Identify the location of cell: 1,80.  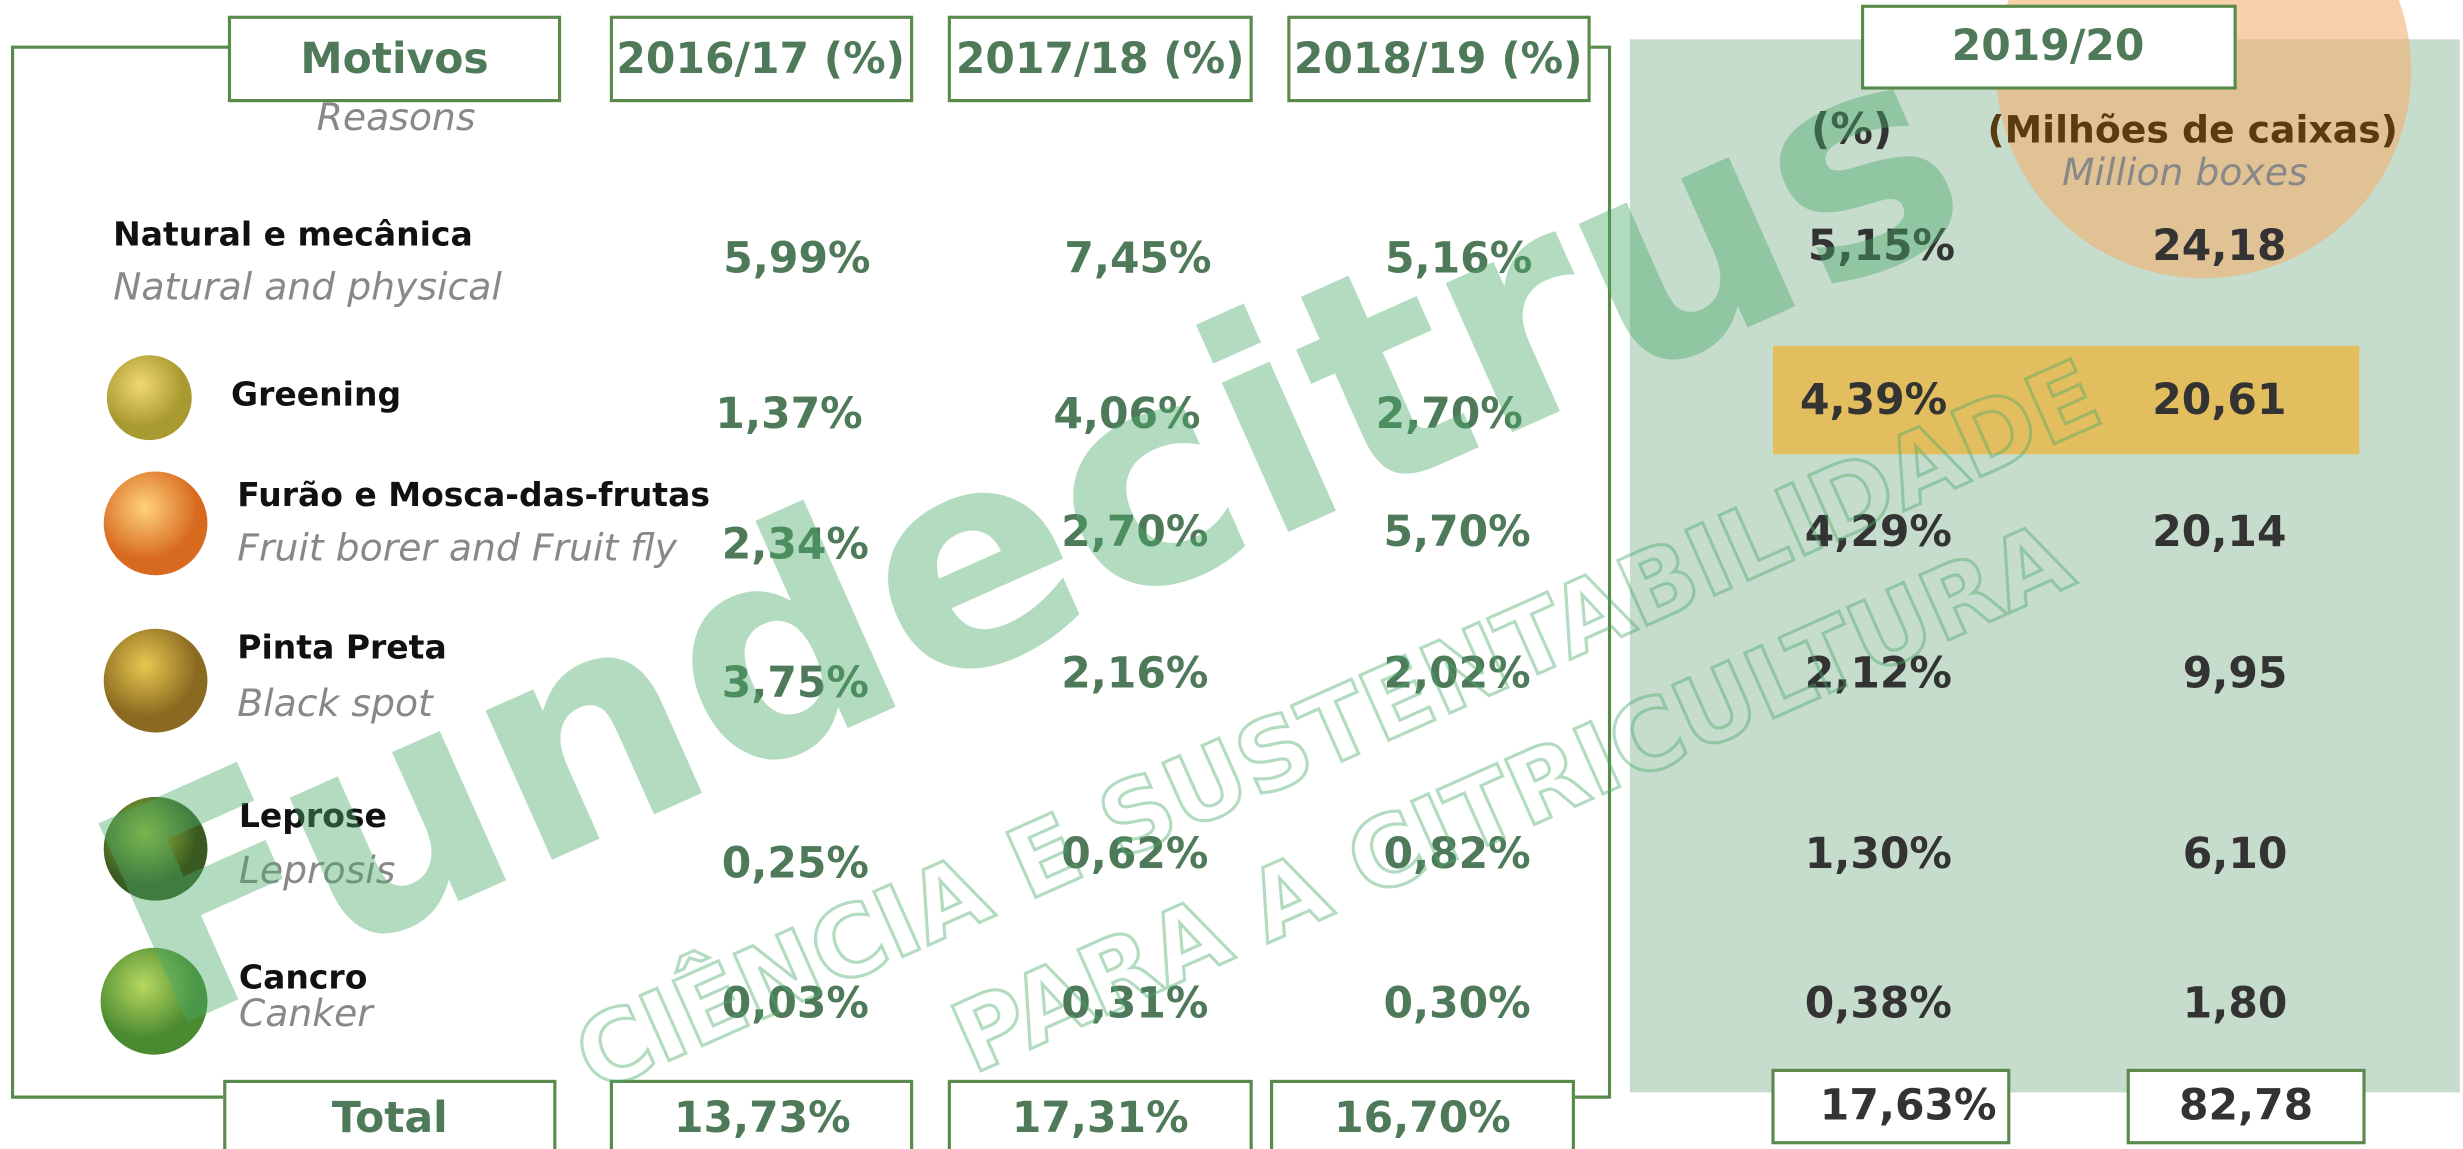
(2235, 1003).